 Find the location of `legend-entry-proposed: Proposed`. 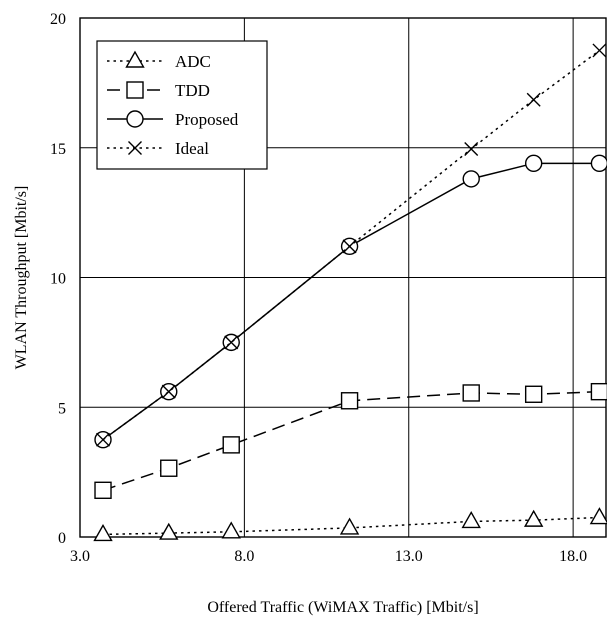

legend-entry-proposed: Proposed is located at coordinates (173, 119).